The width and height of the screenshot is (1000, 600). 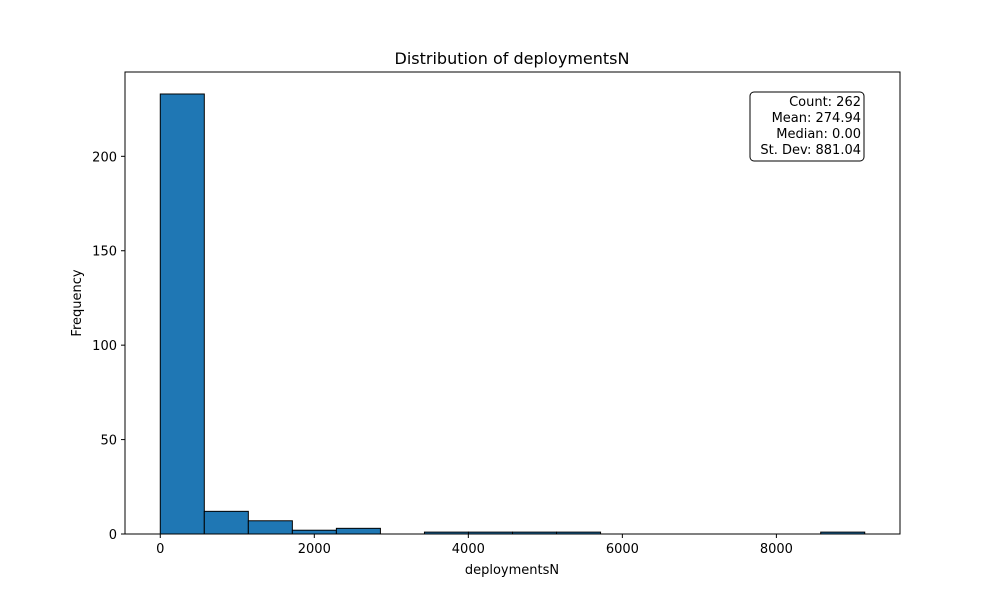 I want to click on y-tick-label: 0, so click(x=113, y=535).